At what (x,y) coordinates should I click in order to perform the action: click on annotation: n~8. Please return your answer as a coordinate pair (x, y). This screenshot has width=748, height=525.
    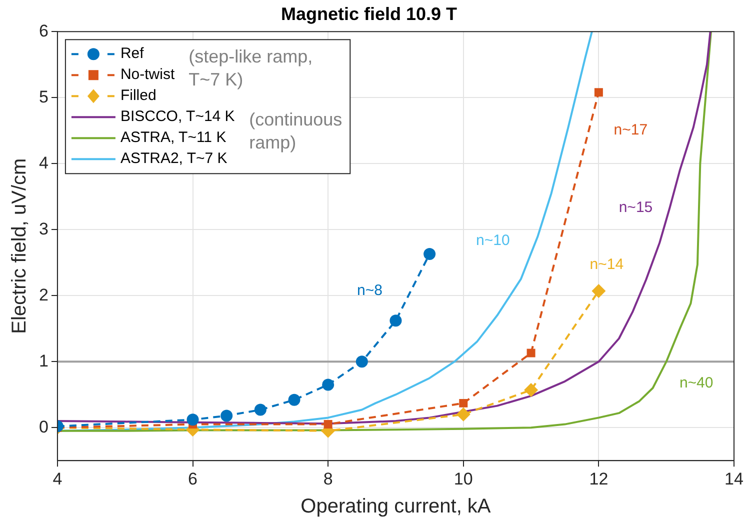
    Looking at the image, I should click on (369, 290).